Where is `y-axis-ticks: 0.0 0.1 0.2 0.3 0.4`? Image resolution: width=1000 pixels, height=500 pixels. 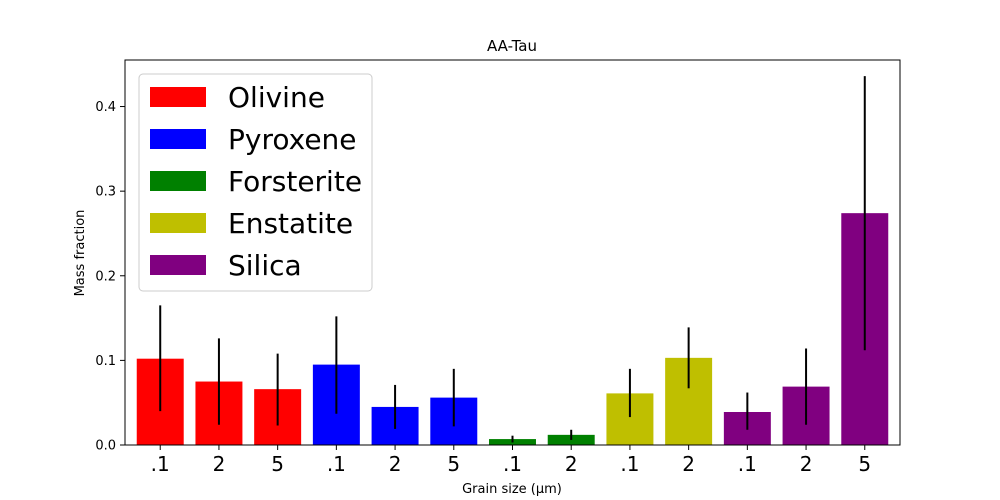
y-axis-ticks: 0.0 0.1 0.2 0.3 0.4 is located at coordinates (110, 277).